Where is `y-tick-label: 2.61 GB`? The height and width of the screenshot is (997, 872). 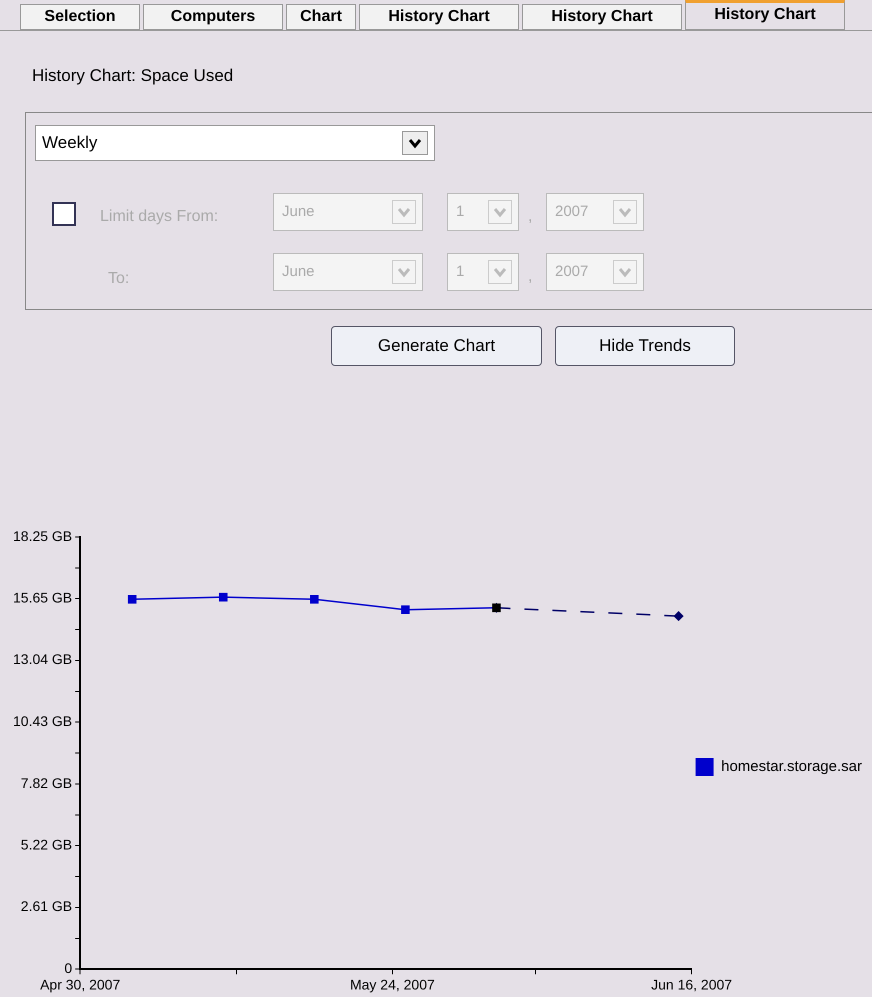 y-tick-label: 2.61 GB is located at coordinates (46, 906).